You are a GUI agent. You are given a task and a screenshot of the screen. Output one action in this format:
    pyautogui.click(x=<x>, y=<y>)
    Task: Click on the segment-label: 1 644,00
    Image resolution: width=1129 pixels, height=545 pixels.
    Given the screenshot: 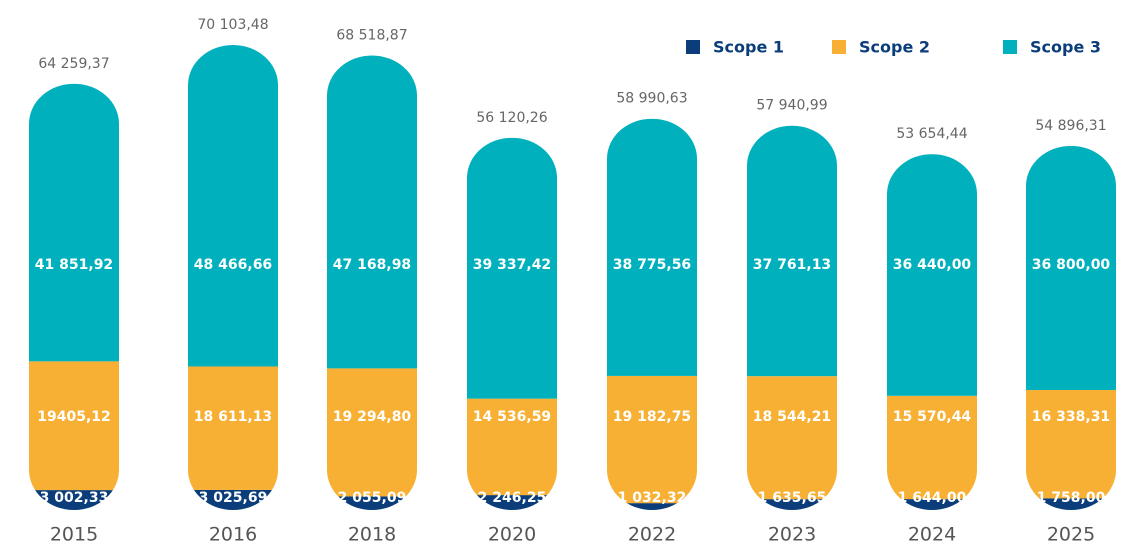 What is the action you would take?
    pyautogui.click(x=932, y=498)
    